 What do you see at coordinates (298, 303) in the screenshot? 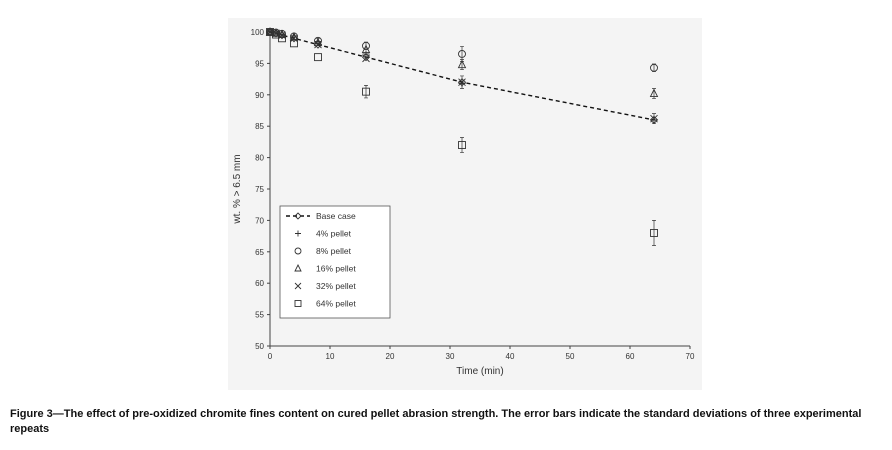
I see `legend-marker-64-pellet` at bounding box center [298, 303].